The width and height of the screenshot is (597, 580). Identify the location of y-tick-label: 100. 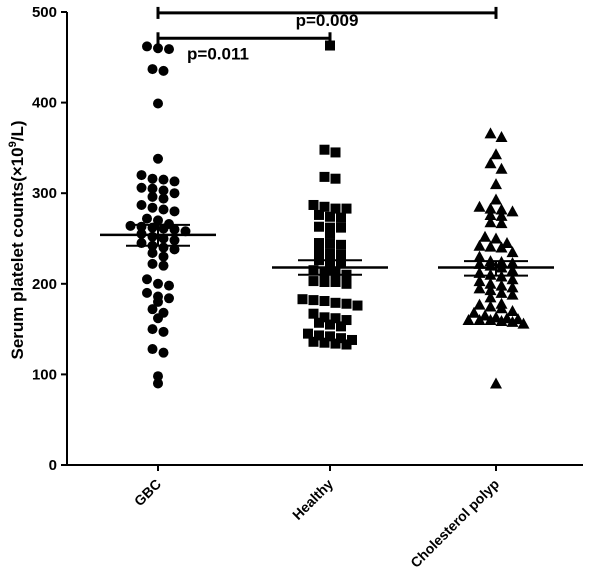
(44, 374).